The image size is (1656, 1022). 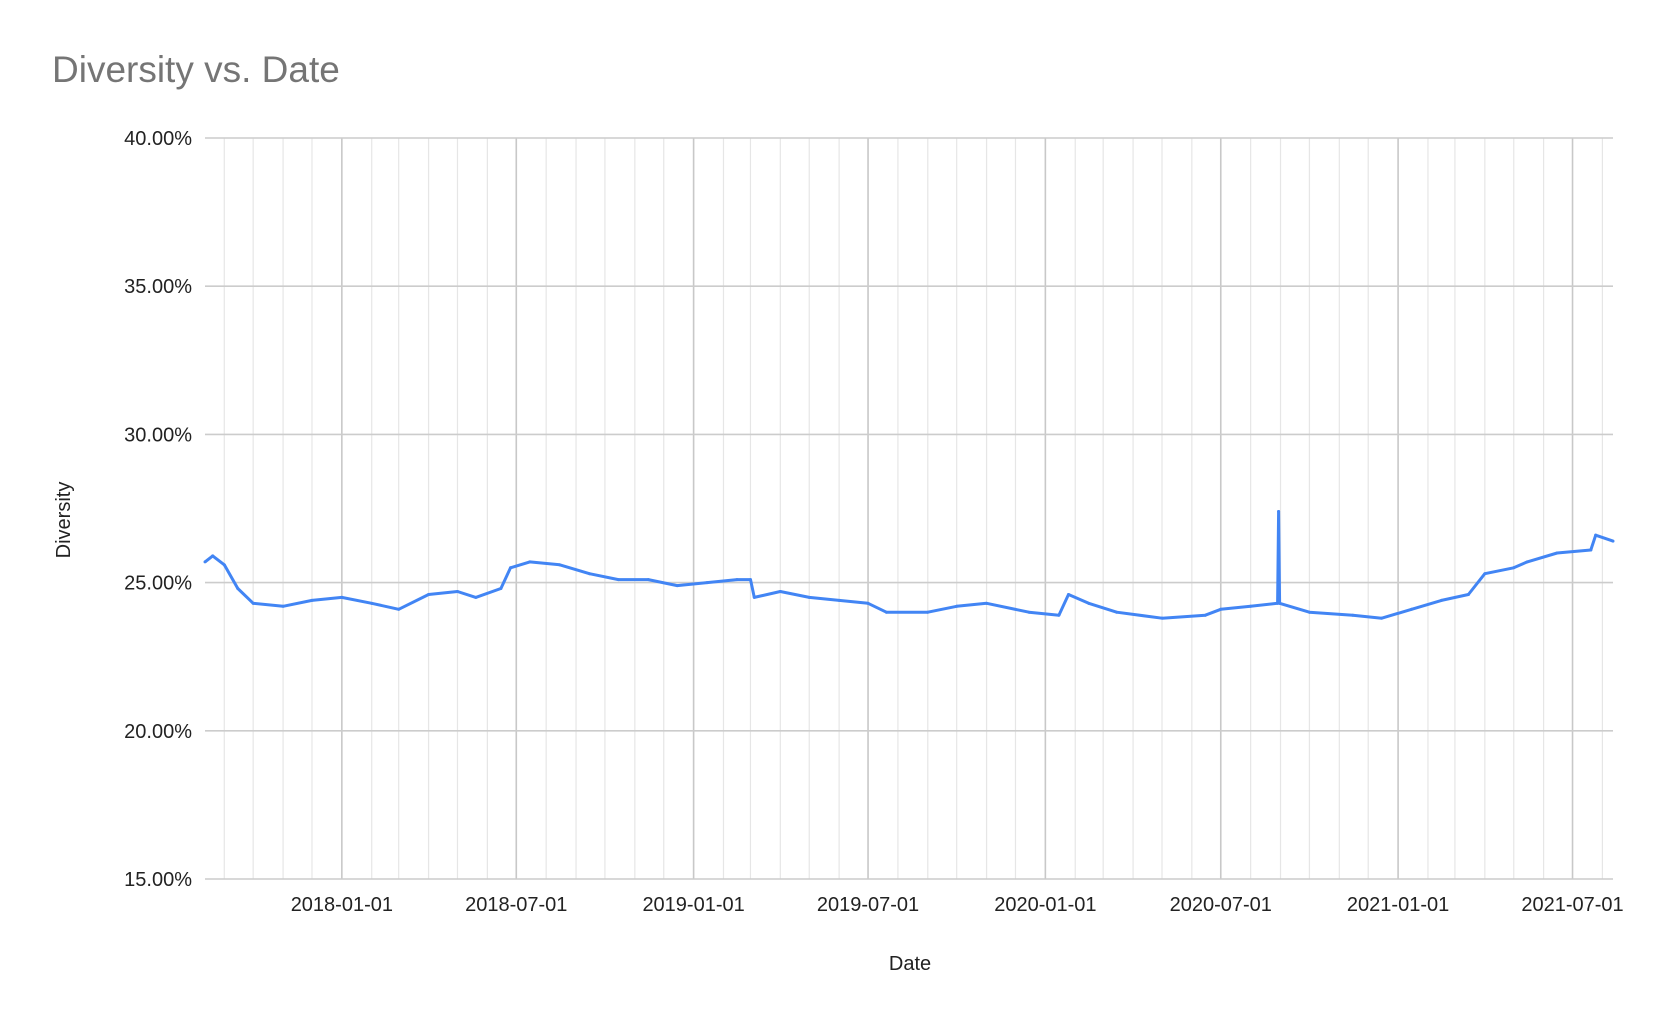 What do you see at coordinates (1045, 905) in the screenshot?
I see `x-tick-label: 2020-01-01` at bounding box center [1045, 905].